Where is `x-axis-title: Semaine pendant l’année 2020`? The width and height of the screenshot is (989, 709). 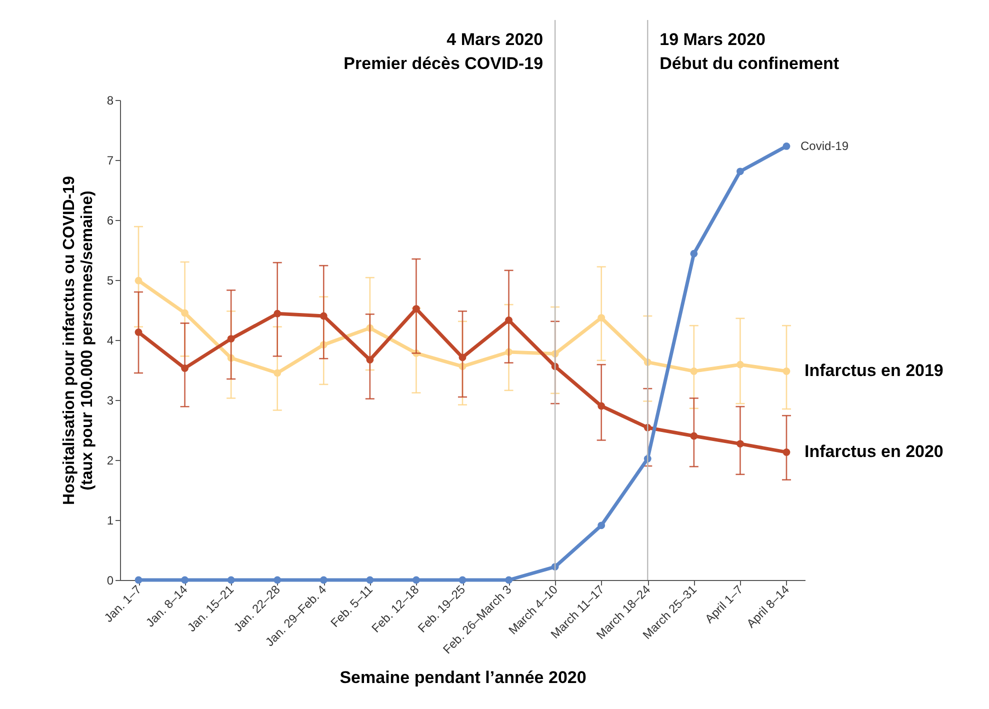
x-axis-title: Semaine pendant l’année 2020 is located at coordinates (463, 677).